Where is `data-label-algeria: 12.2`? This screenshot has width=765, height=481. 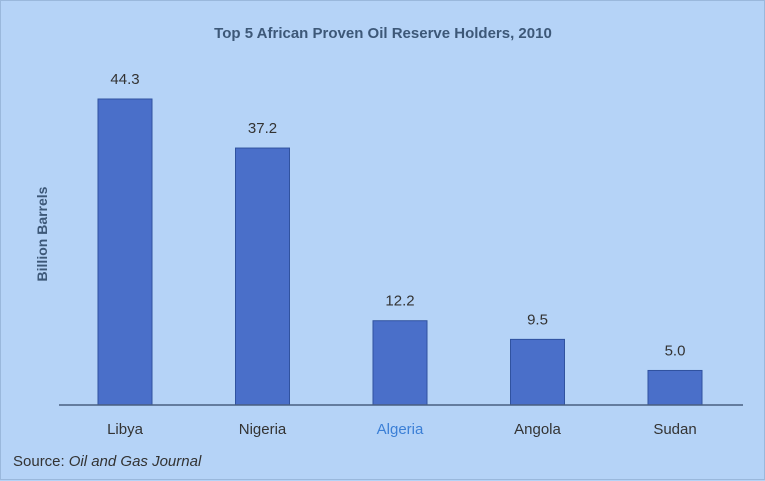
data-label-algeria: 12.2 is located at coordinates (399, 301).